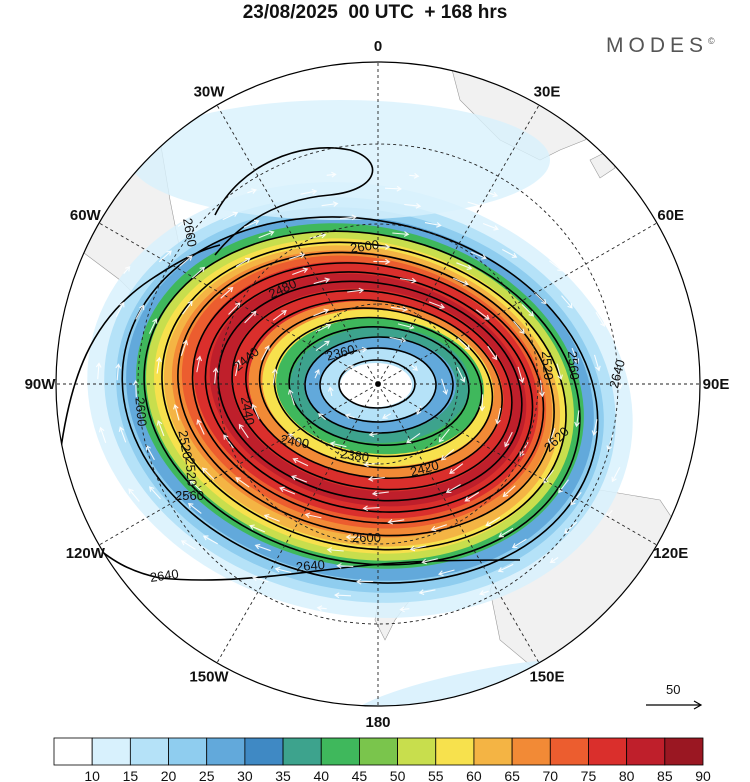 Image resolution: width=750 pixels, height=782 pixels. I want to click on reference-vector: 50, so click(674, 696).